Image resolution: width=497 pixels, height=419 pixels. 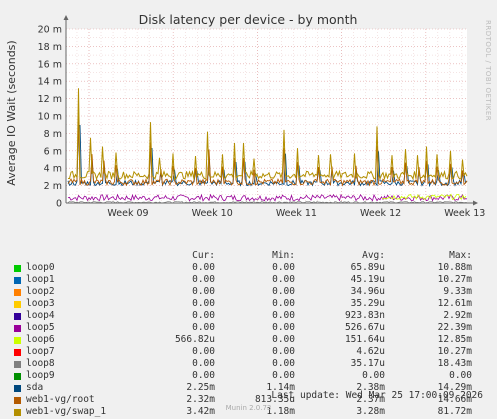 I want to click on legend-avg: 2.38m, so click(x=370, y=387).